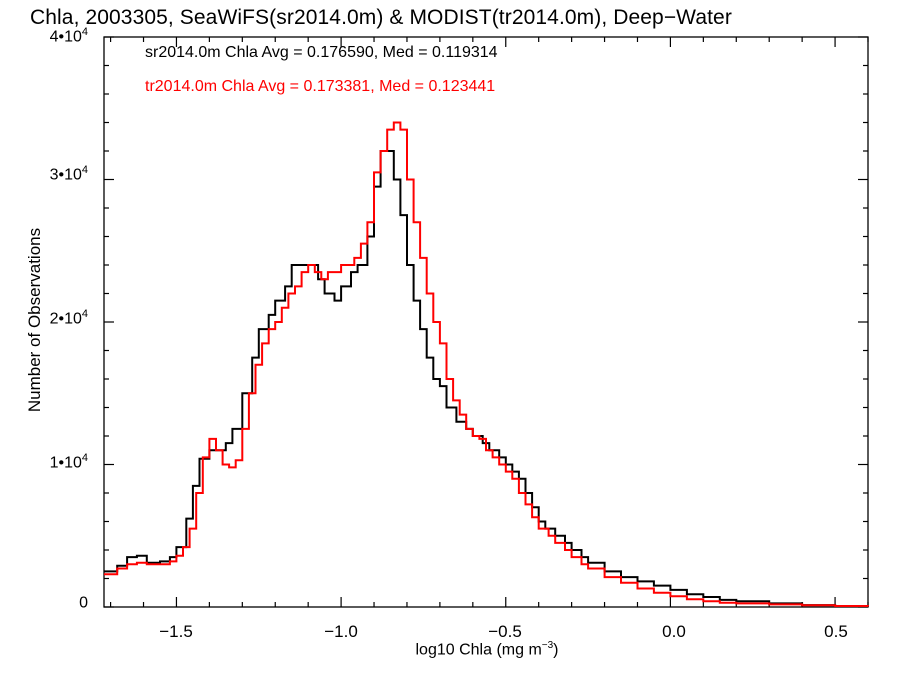 The width and height of the screenshot is (900, 675). I want to click on y-tick-label-3: 3•104, so click(69, 174).